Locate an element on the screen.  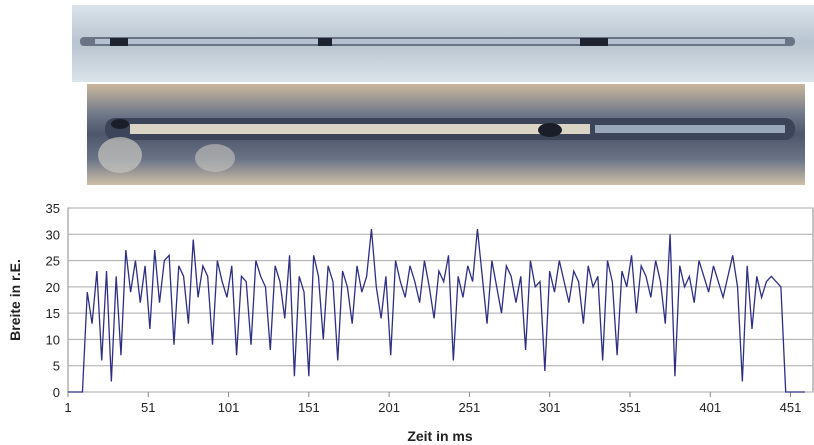
x-axis-label: Zeit in ms is located at coordinates (440, 436).